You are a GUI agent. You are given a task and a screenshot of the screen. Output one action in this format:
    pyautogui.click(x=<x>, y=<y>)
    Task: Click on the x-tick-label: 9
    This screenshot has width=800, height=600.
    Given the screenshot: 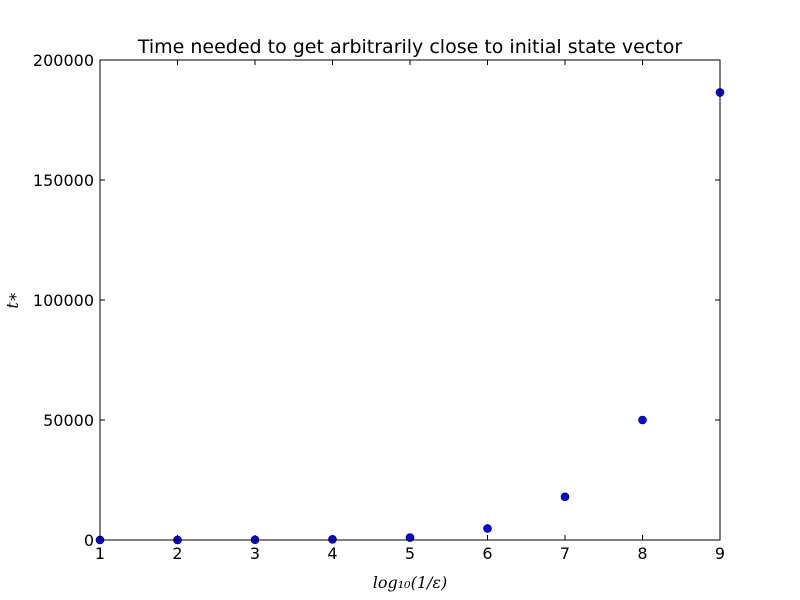 What is the action you would take?
    pyautogui.click(x=720, y=553)
    